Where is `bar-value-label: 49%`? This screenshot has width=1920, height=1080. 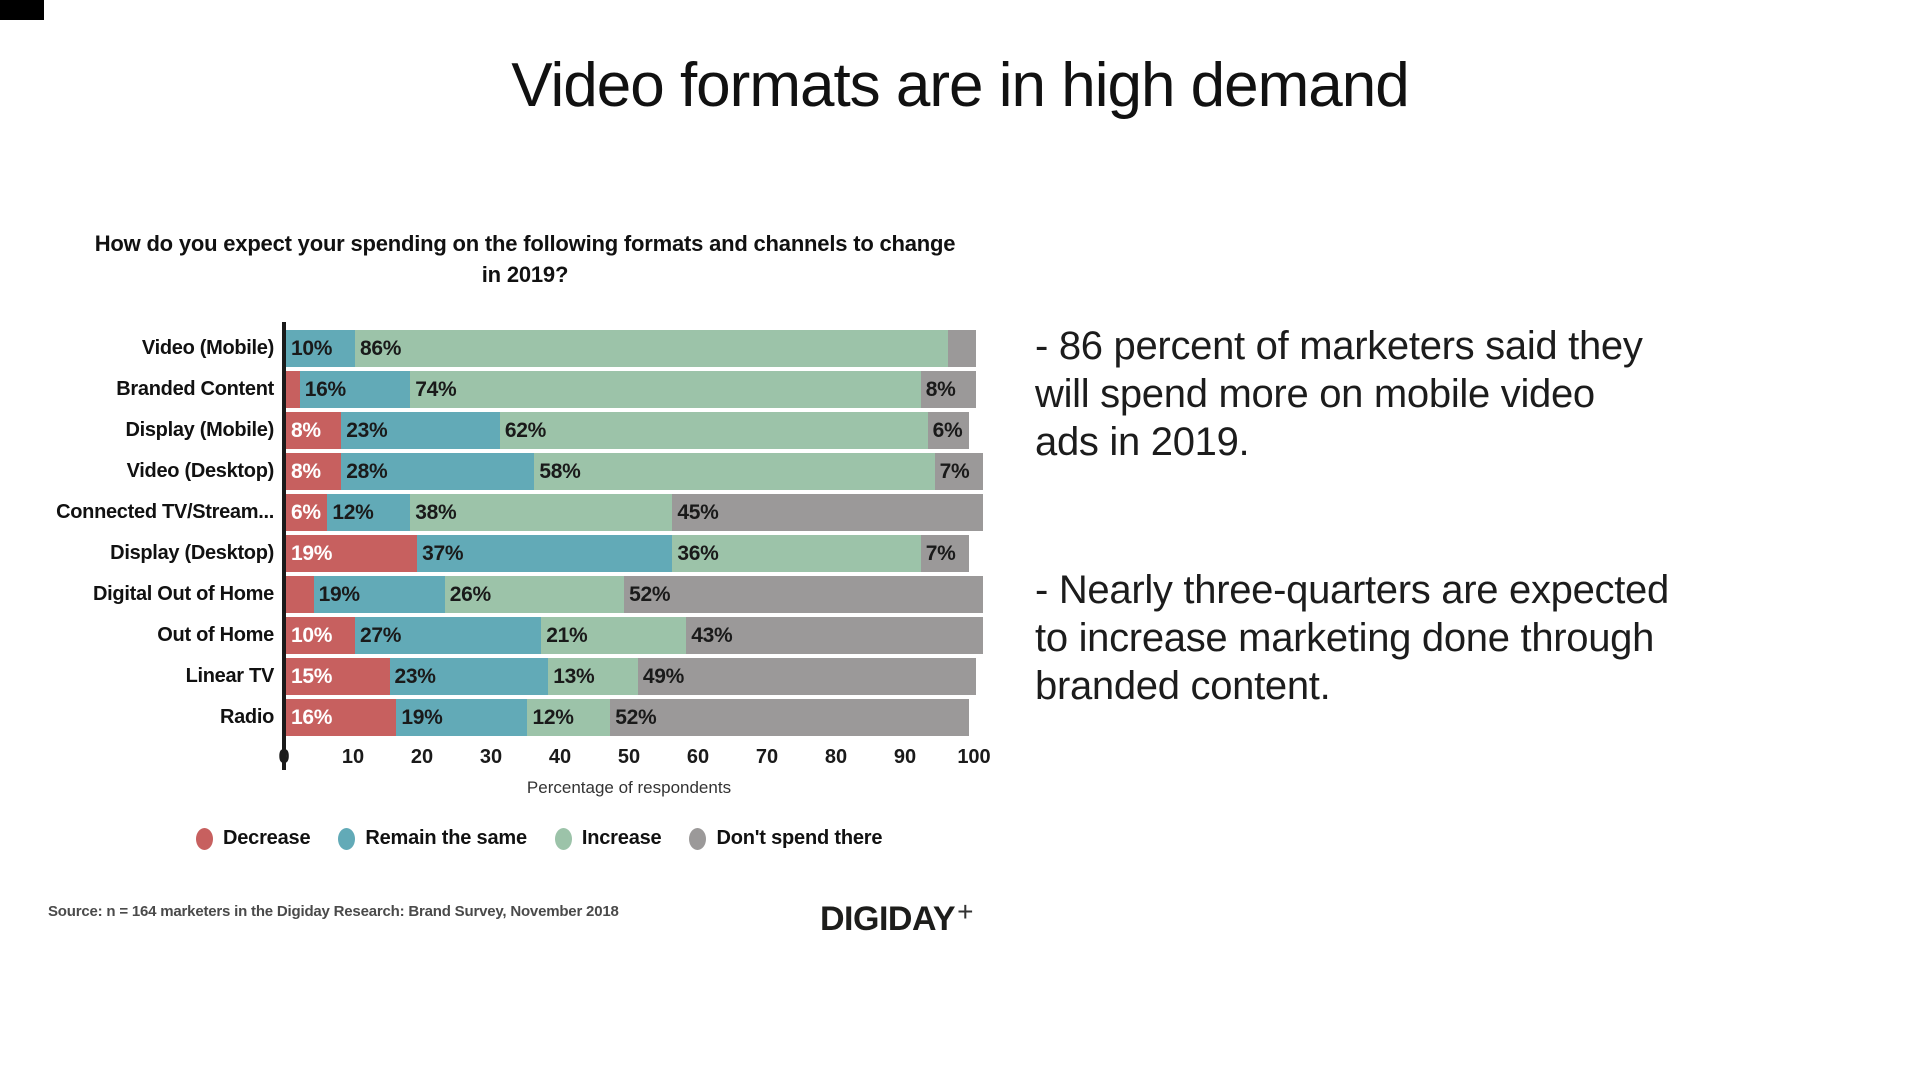
bar-value-label: 49% is located at coordinates (663, 676).